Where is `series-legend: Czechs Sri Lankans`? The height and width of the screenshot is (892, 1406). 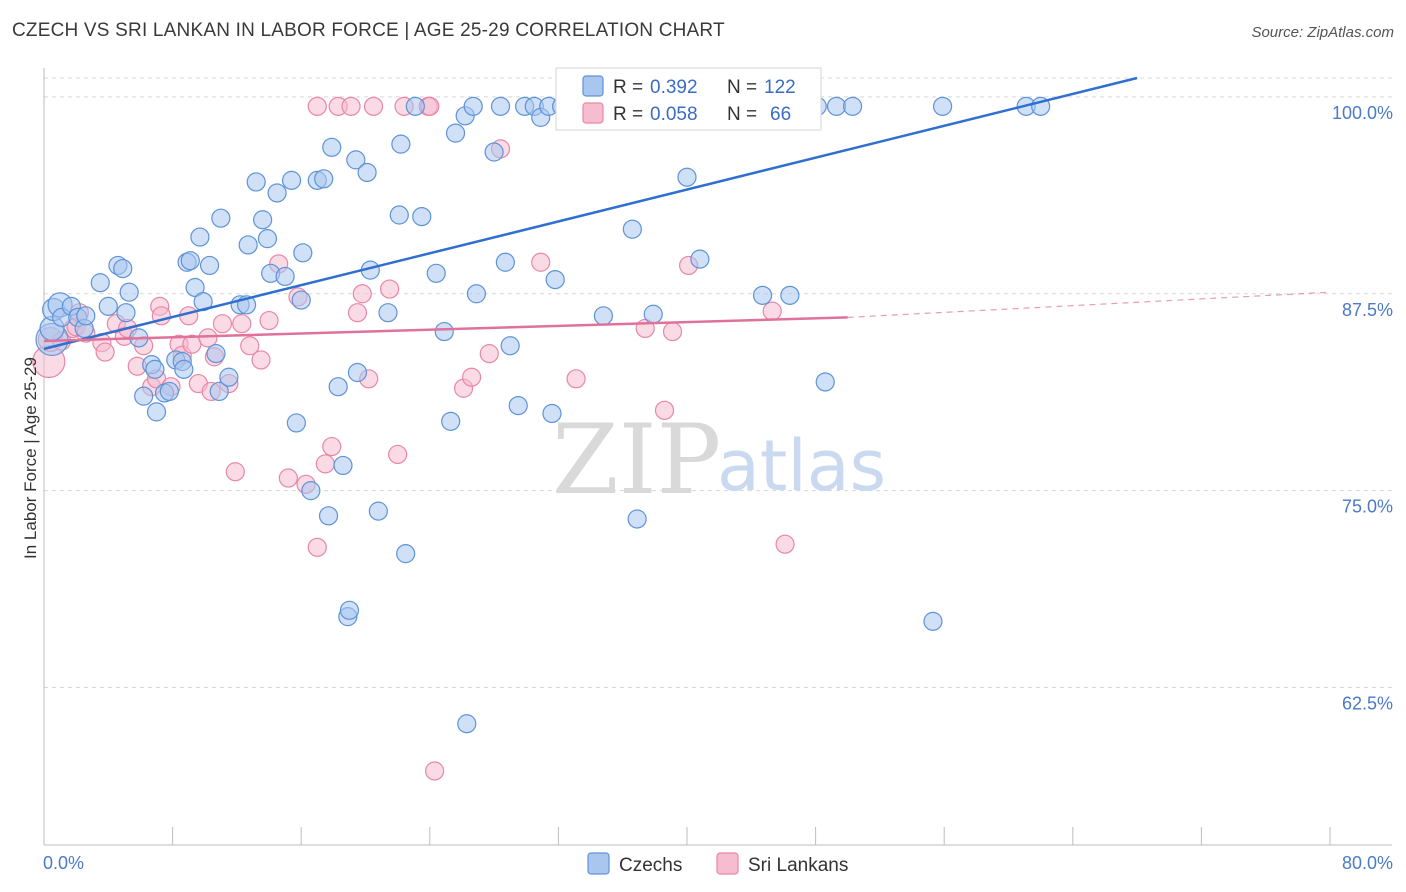
series-legend: Czechs Sri Lankans is located at coordinates (717, 864).